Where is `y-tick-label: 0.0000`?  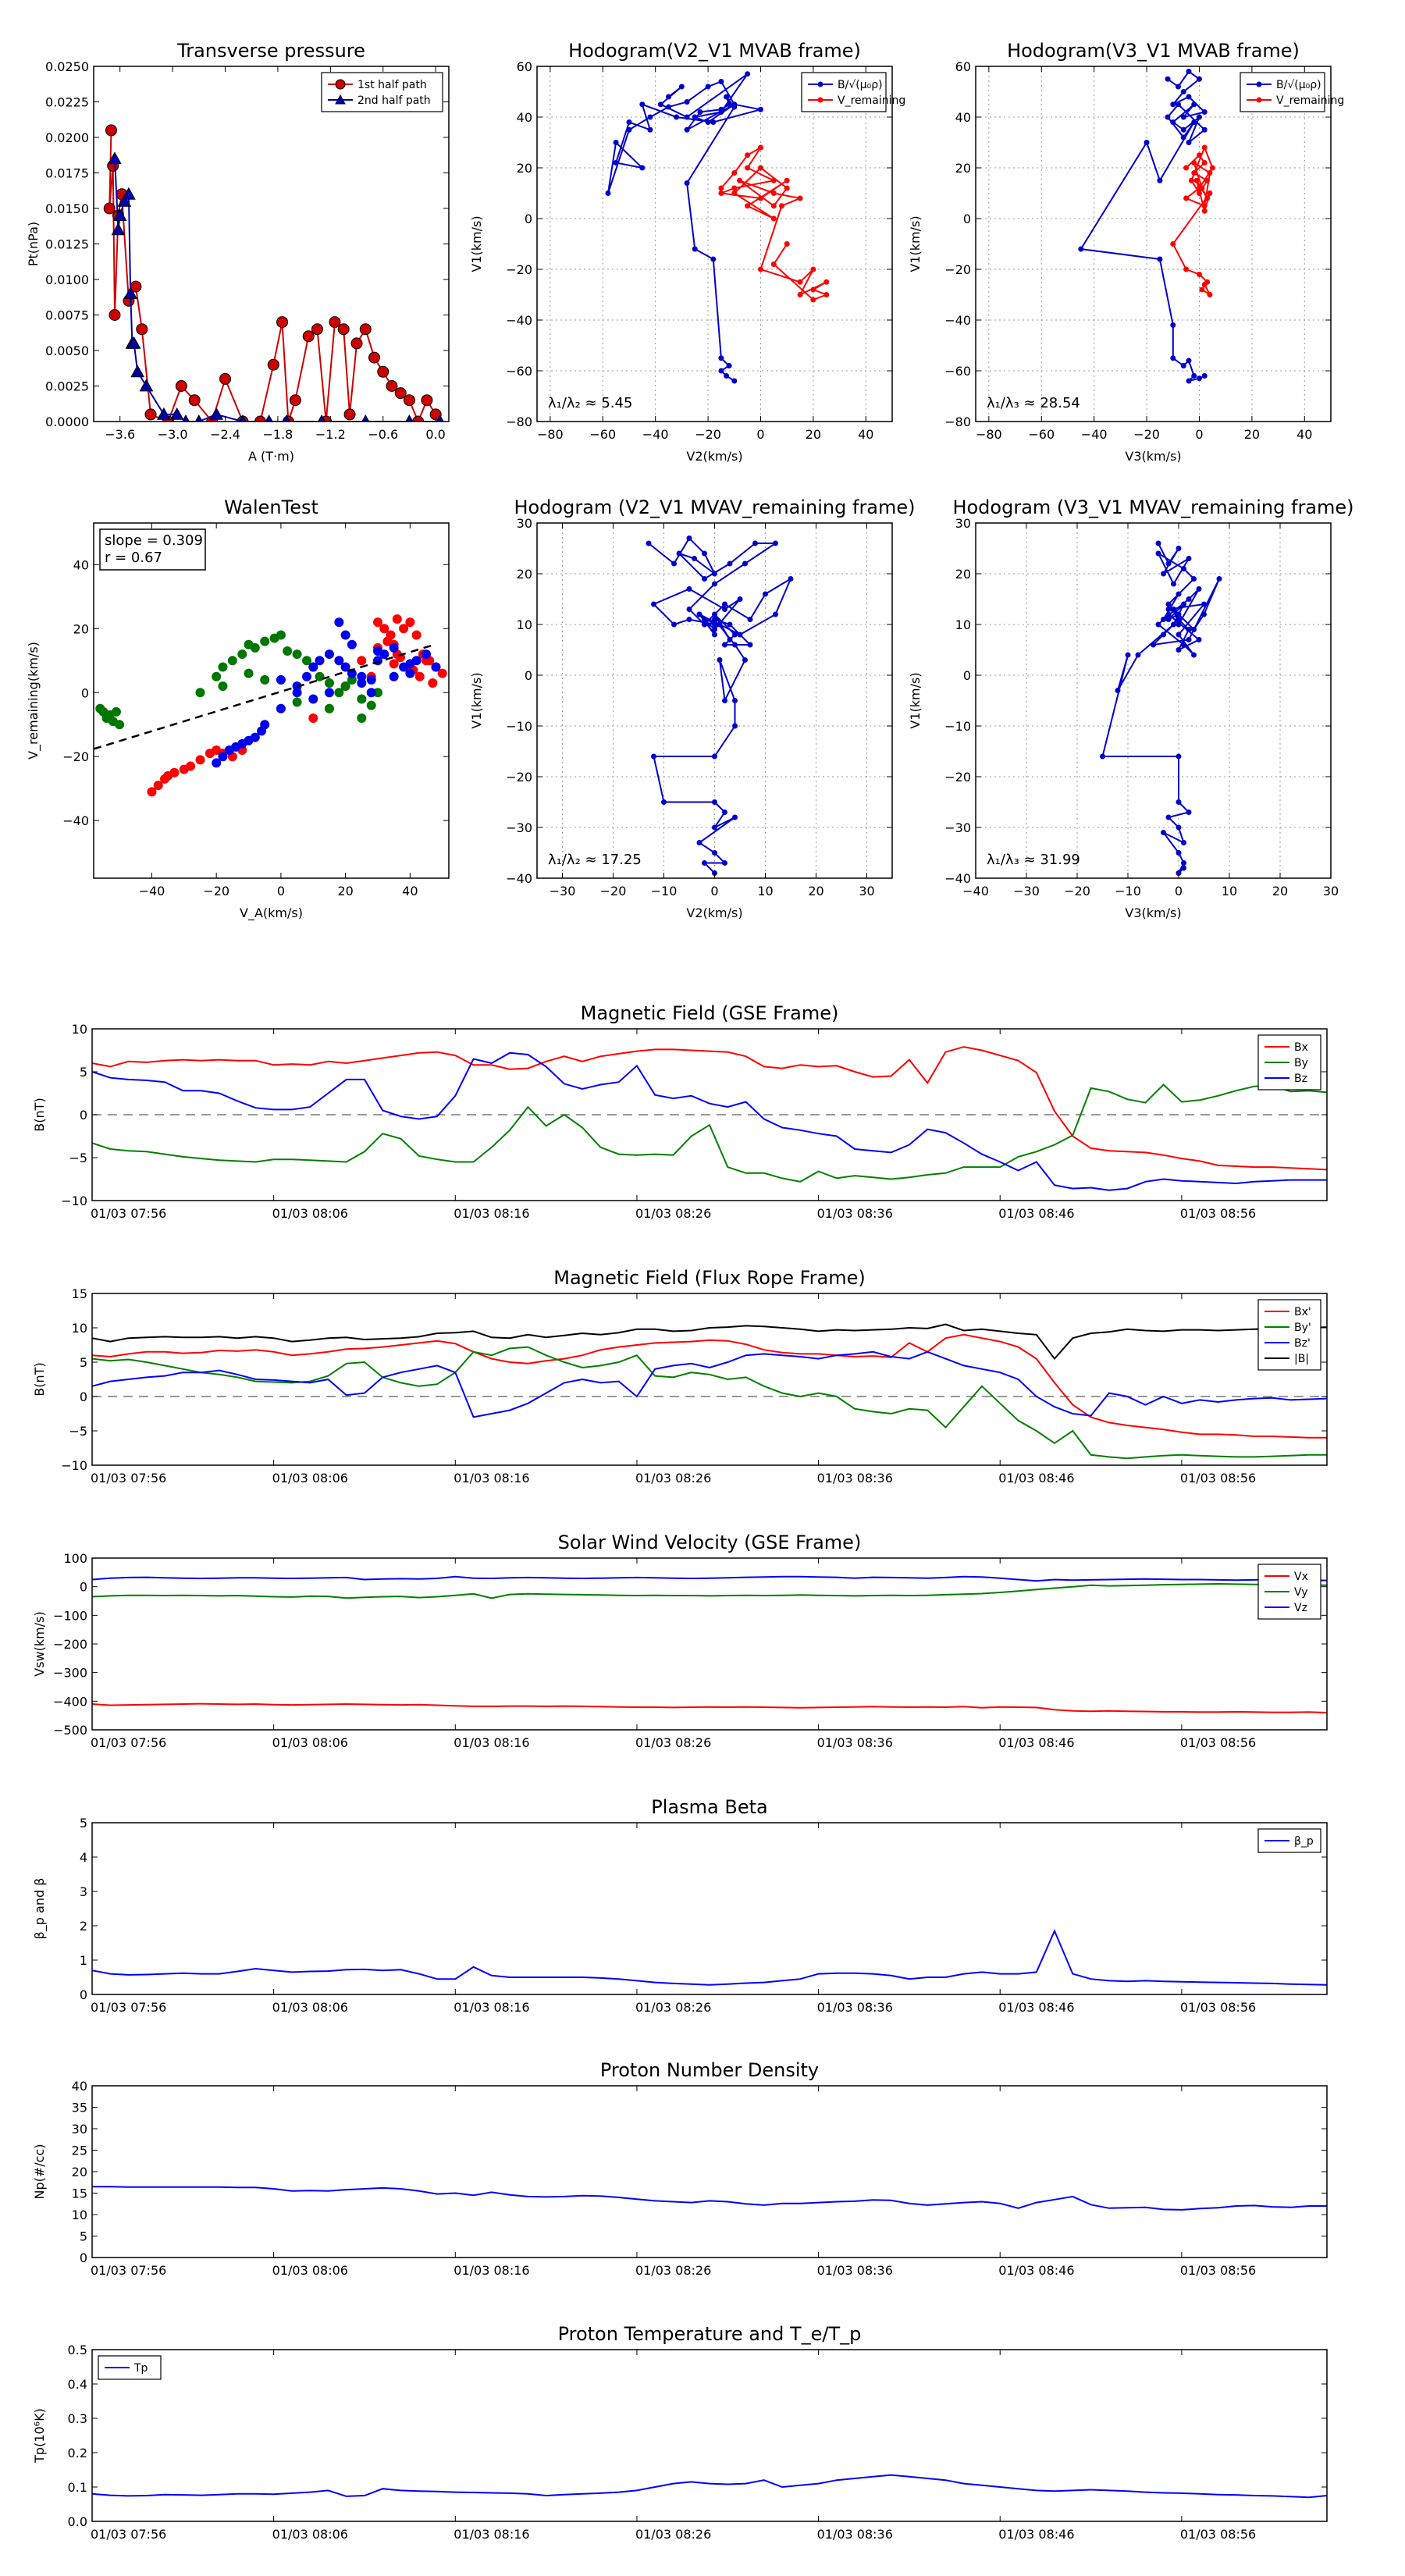 y-tick-label: 0.0000 is located at coordinates (67, 422).